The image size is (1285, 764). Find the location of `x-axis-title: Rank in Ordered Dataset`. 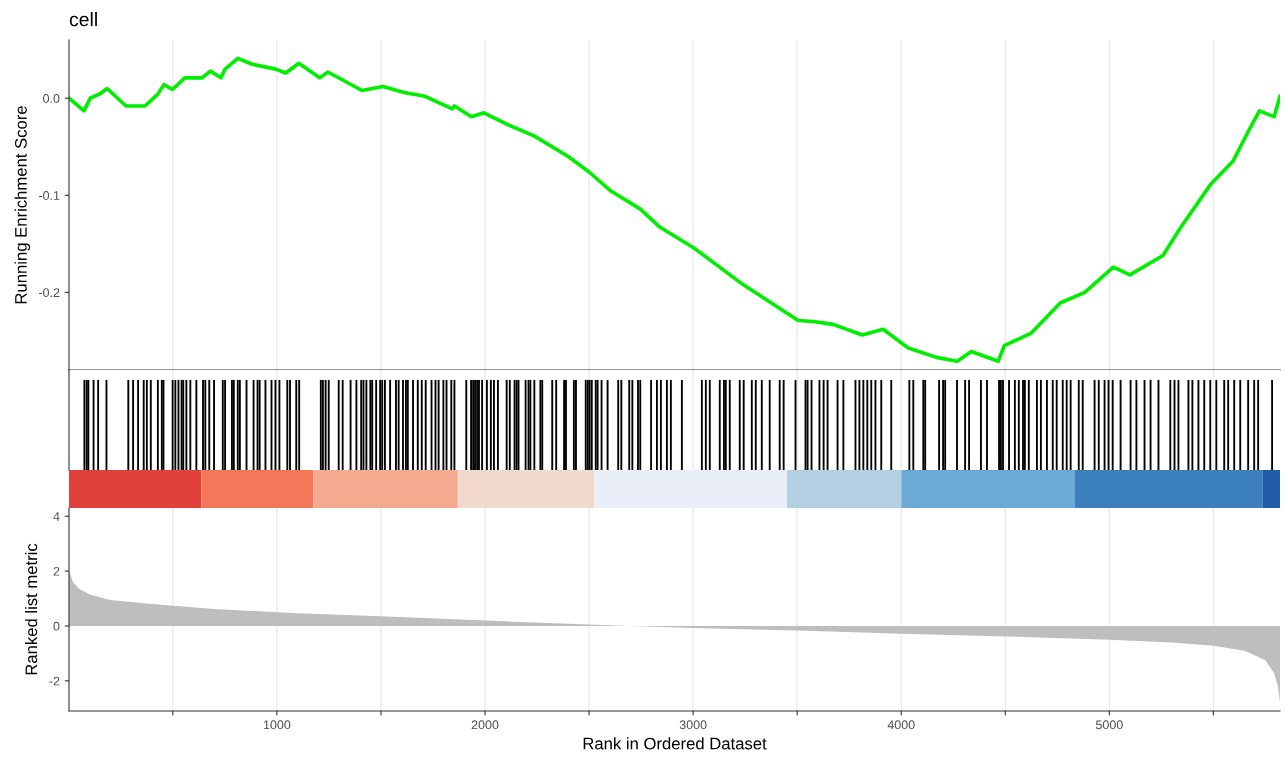

x-axis-title: Rank in Ordered Dataset is located at coordinates (675, 743).